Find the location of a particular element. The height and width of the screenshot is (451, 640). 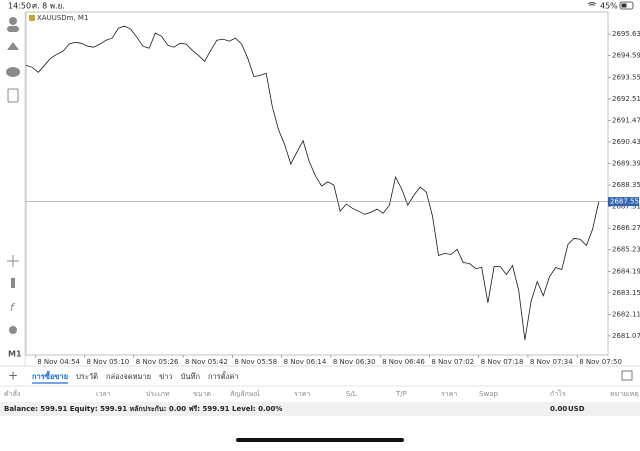

x-tick-label: 8 Nov 04:54 is located at coordinates (58, 362).